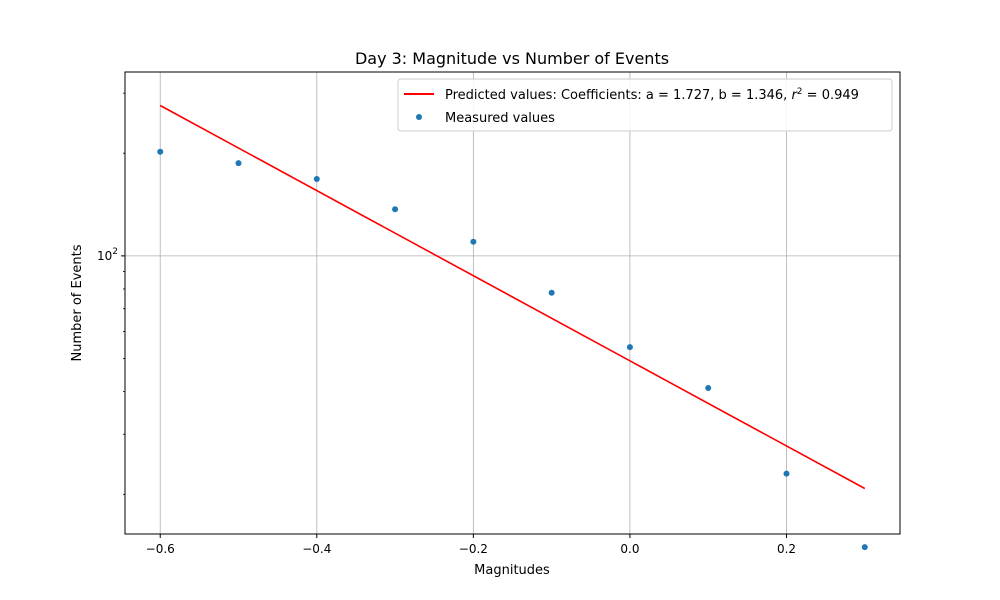 This screenshot has height=600, width=1000. Describe the element at coordinates (512, 58) in the screenshot. I see `chart-title: Day 3: Magnitude vs Number of Events` at that location.